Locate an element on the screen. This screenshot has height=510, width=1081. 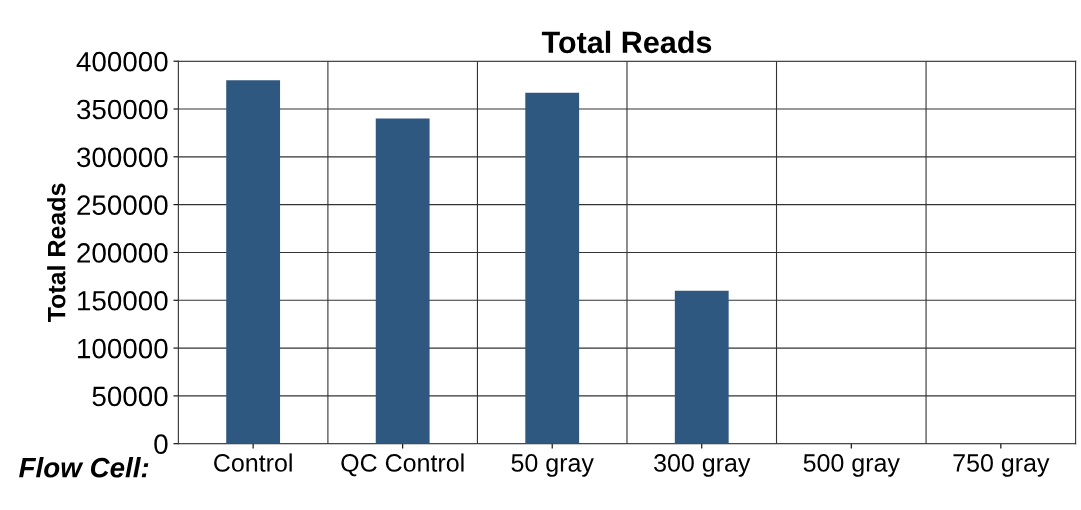
x-tick-label: 50 gray is located at coordinates (552, 465).